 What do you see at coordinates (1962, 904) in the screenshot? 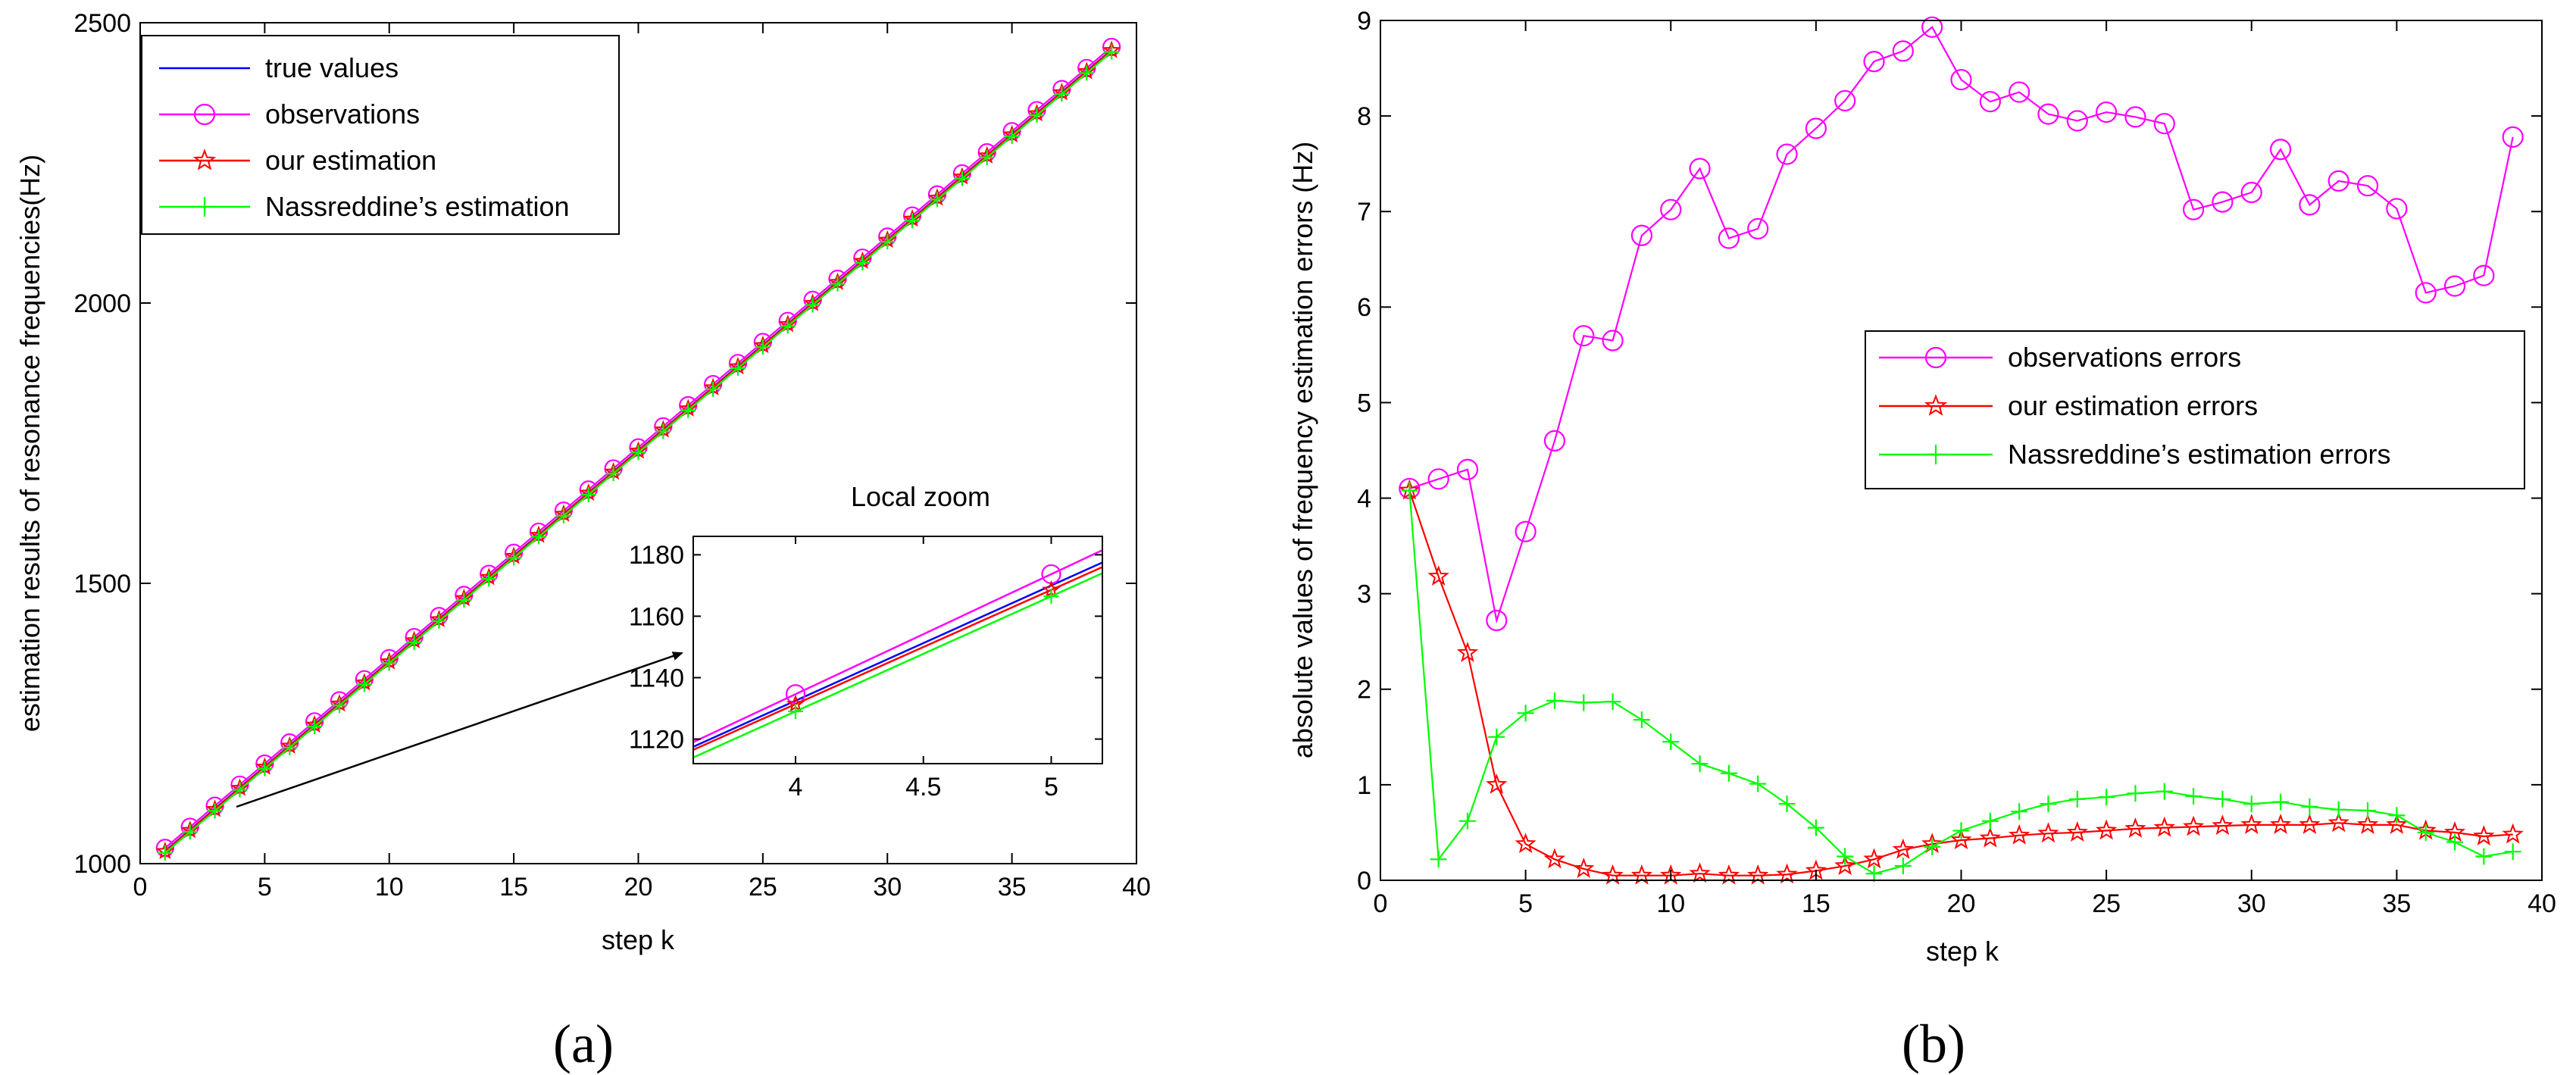
I see `chart-b-xtick-label: 20` at bounding box center [1962, 904].